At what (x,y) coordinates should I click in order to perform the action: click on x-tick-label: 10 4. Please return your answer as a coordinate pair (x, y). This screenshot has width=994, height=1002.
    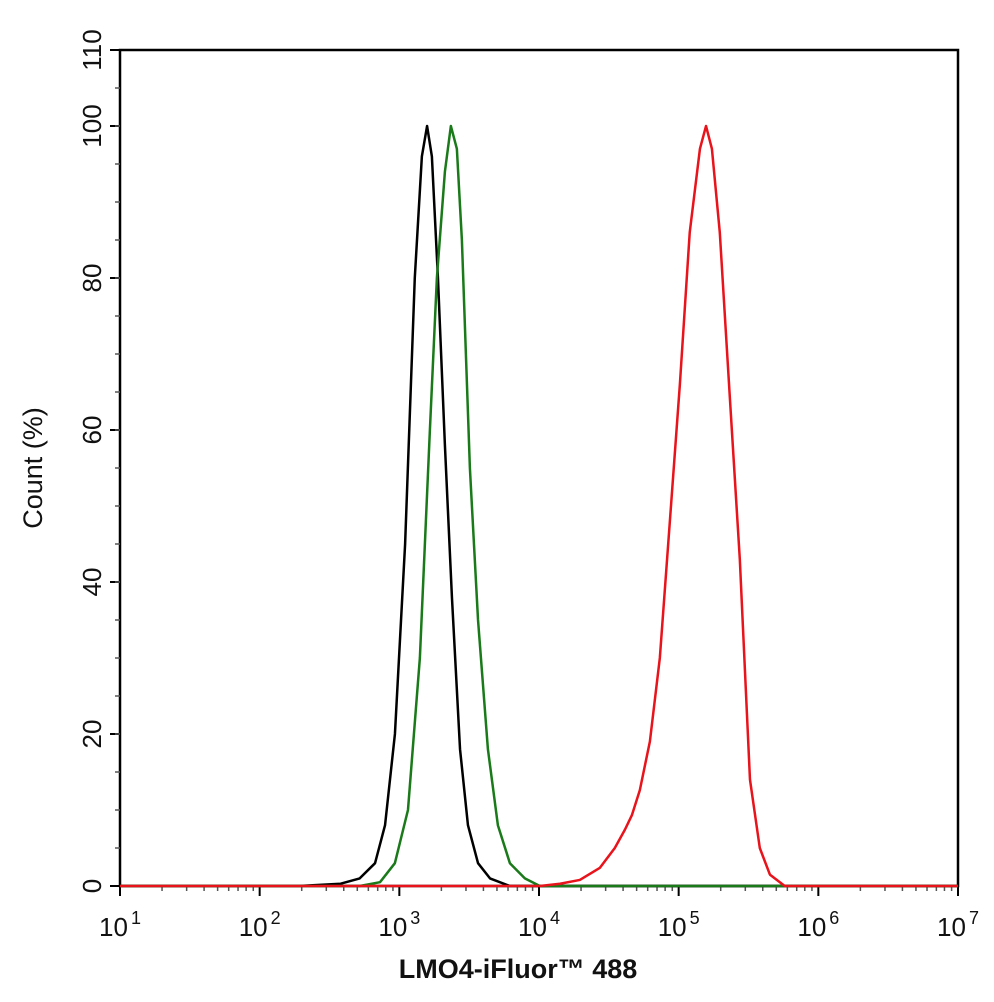
    Looking at the image, I should click on (539, 925).